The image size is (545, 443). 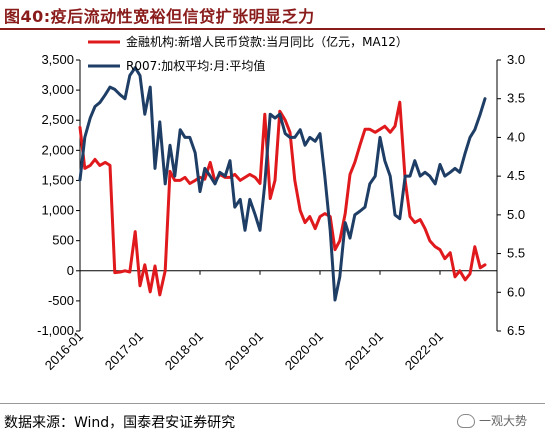 I want to click on y-right-tick-label: 3.0, so click(x=516, y=59).